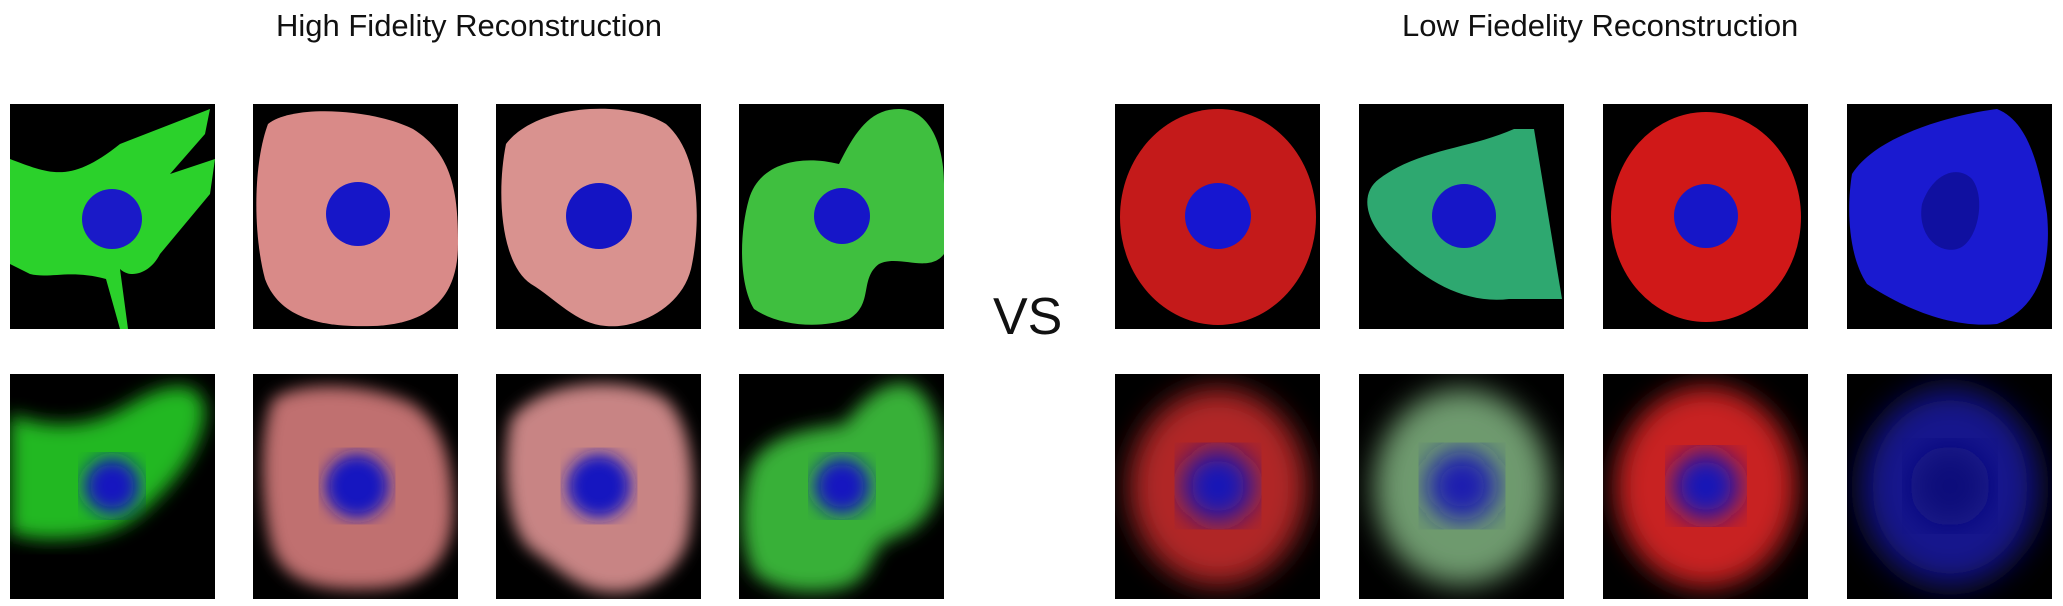 This screenshot has width=2063, height=606. What do you see at coordinates (1600, 25) in the screenshot?
I see `low-fidelity-title: Low Fiedelity Reconstruction` at bounding box center [1600, 25].